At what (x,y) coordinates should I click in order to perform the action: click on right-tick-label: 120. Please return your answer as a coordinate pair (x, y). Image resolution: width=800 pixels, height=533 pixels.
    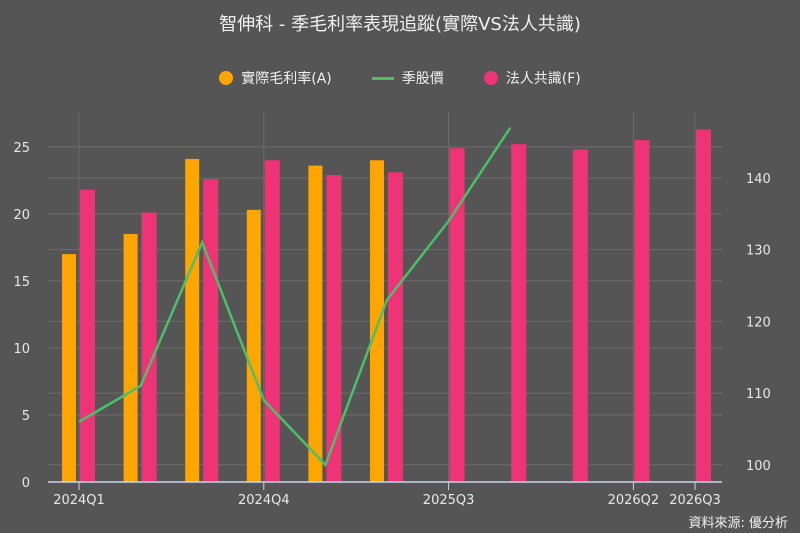
    Looking at the image, I should click on (758, 322).